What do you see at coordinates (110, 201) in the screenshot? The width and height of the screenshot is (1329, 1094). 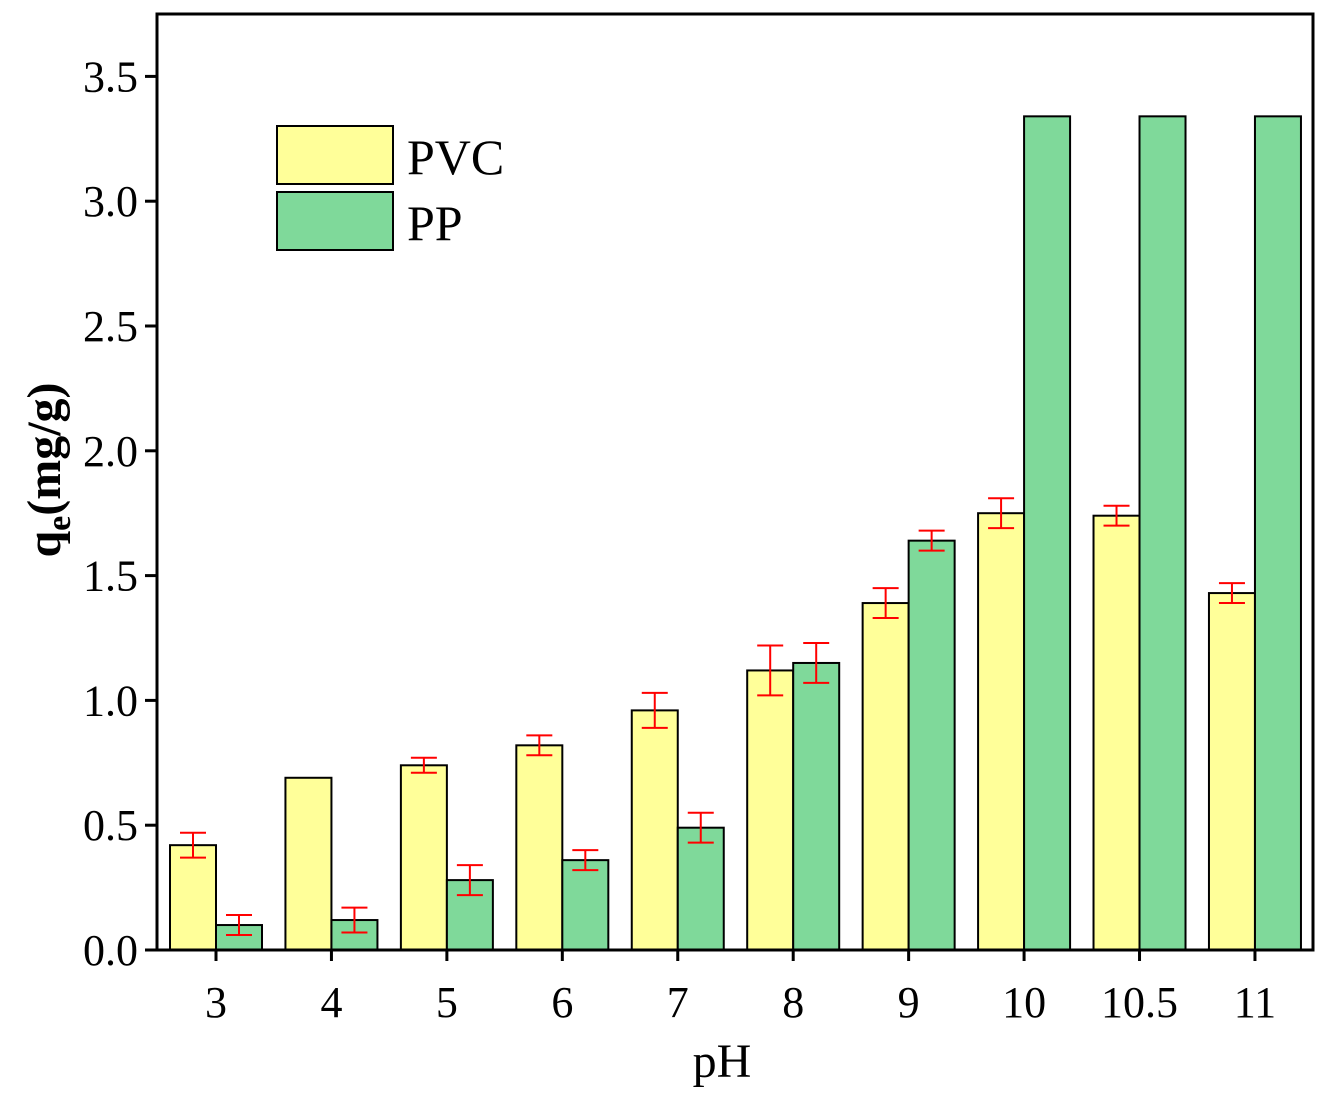 I see `y-tick-label: 3.0` at bounding box center [110, 201].